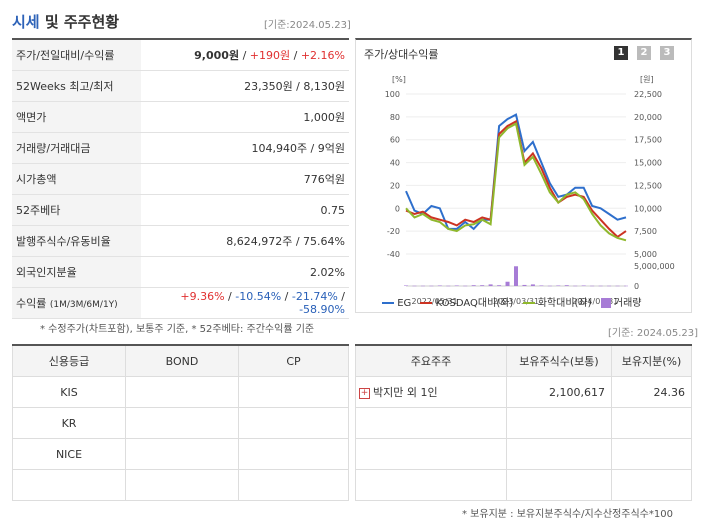 The width and height of the screenshot is (702, 525). I want to click on holders-header: 보유주식수(보통), so click(559, 361).